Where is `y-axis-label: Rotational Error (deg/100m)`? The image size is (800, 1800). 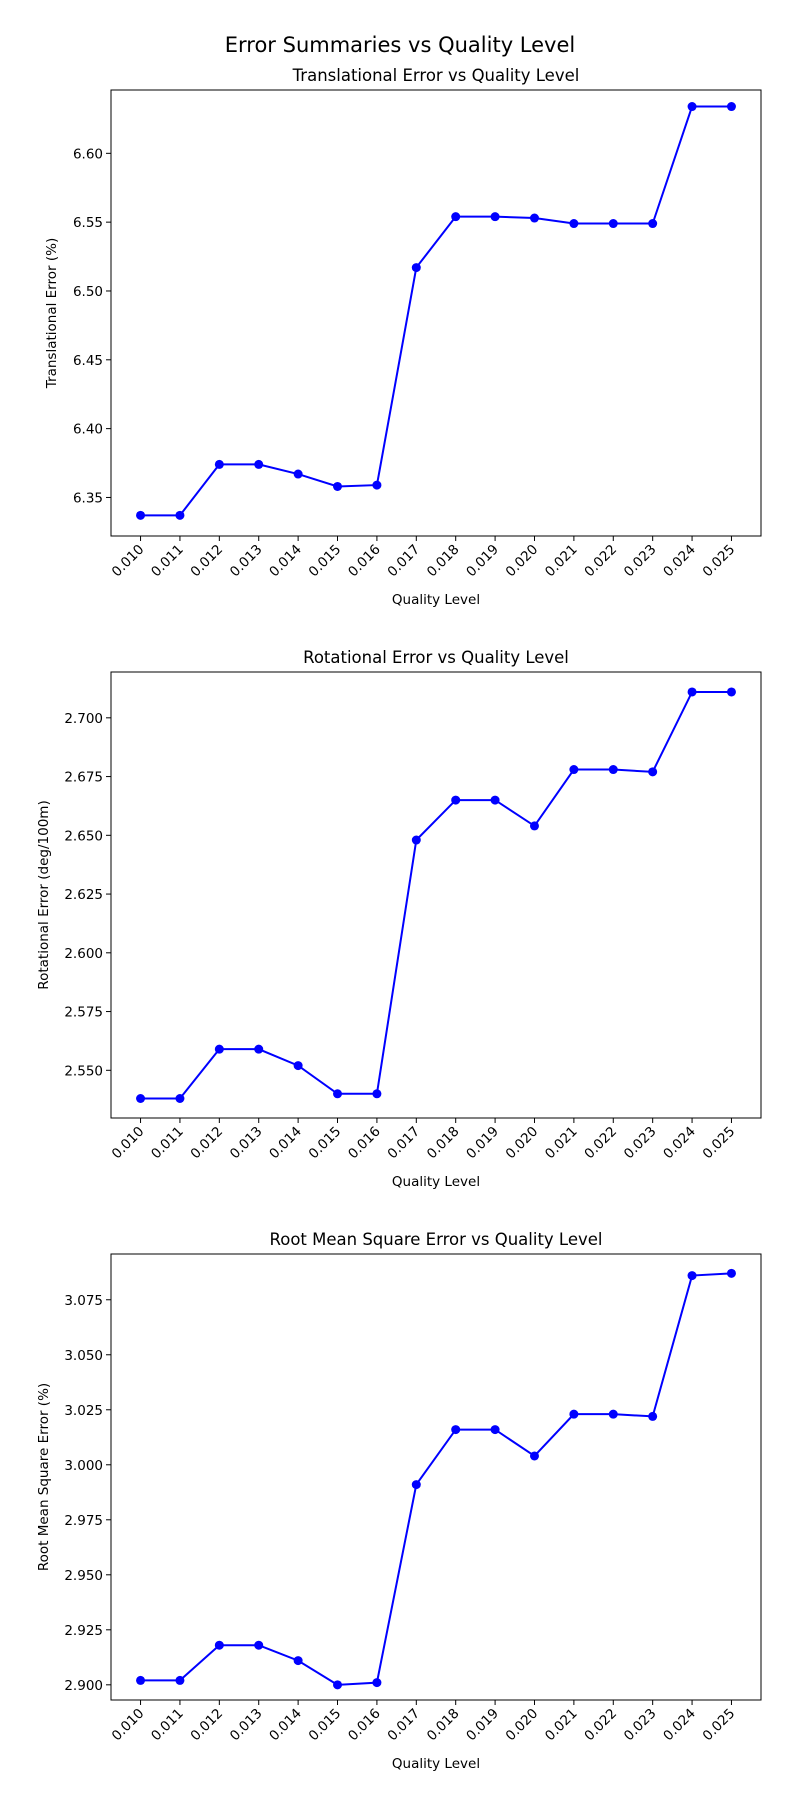
y-axis-label: Rotational Error (deg/100m) is located at coordinates (44, 894).